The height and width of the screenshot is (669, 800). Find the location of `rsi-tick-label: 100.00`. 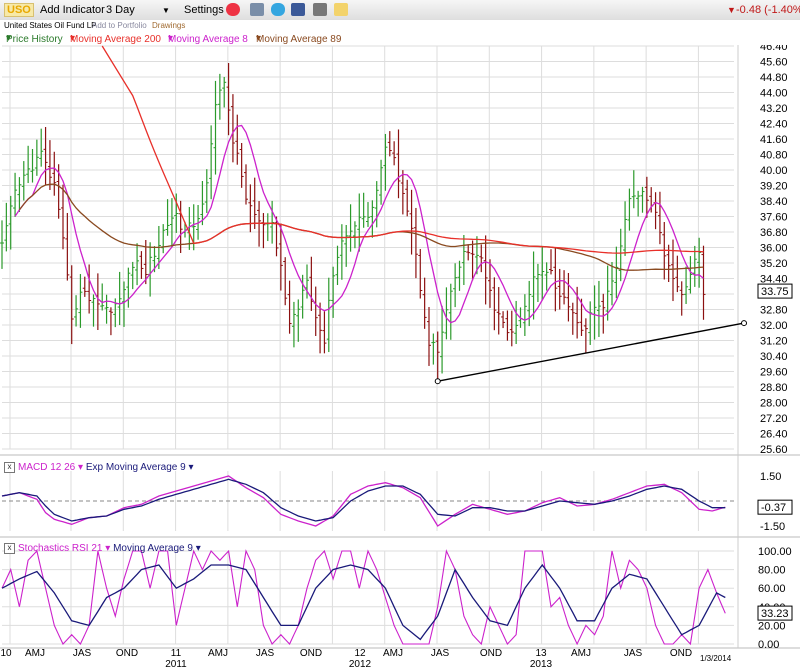

rsi-tick-label: 100.00 is located at coordinates (775, 552).